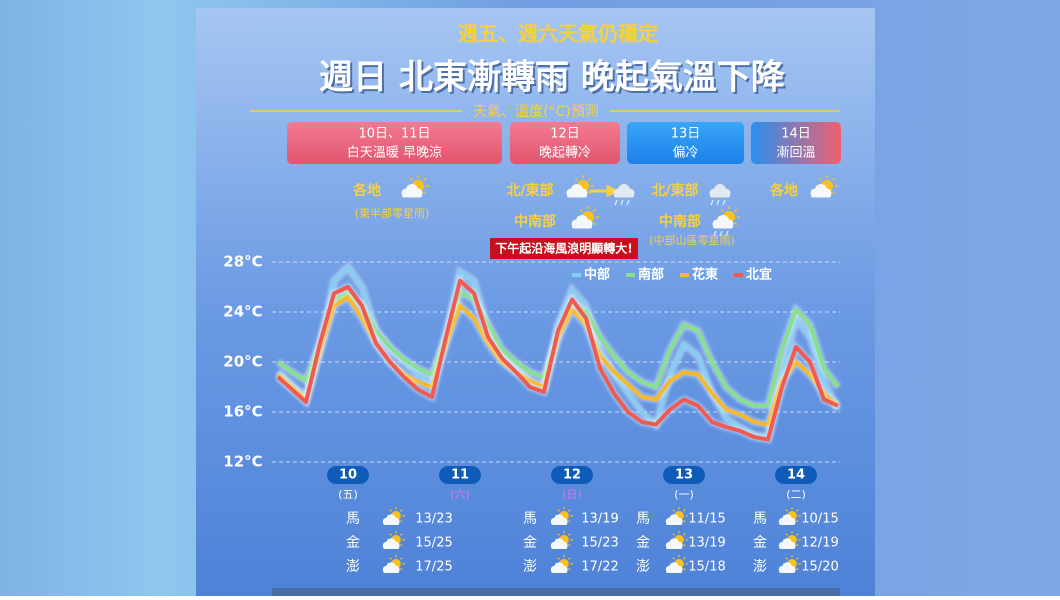 The image size is (1060, 600). What do you see at coordinates (795, 153) in the screenshot?
I see `period-desc: 漸回溫` at bounding box center [795, 153].